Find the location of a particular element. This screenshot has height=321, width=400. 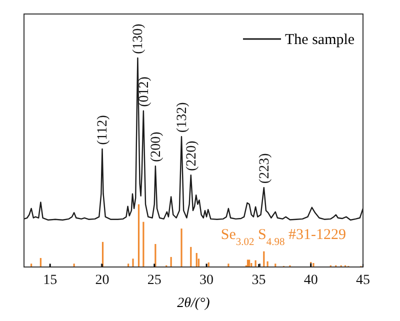

x-tick-label: 25 is located at coordinates (154, 280).